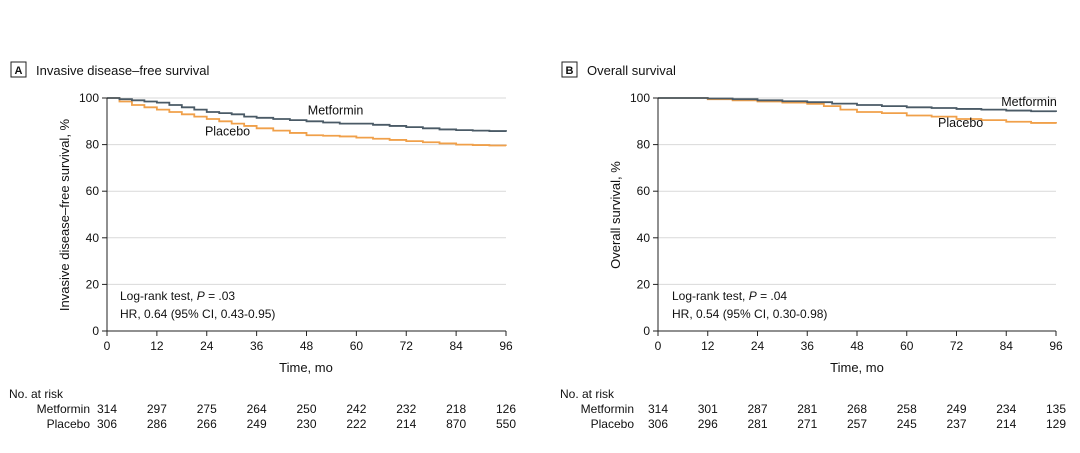  Describe the element at coordinates (63, 409) in the screenshot. I see `panel-a-risk-row-metformin-label: Metformin` at that location.